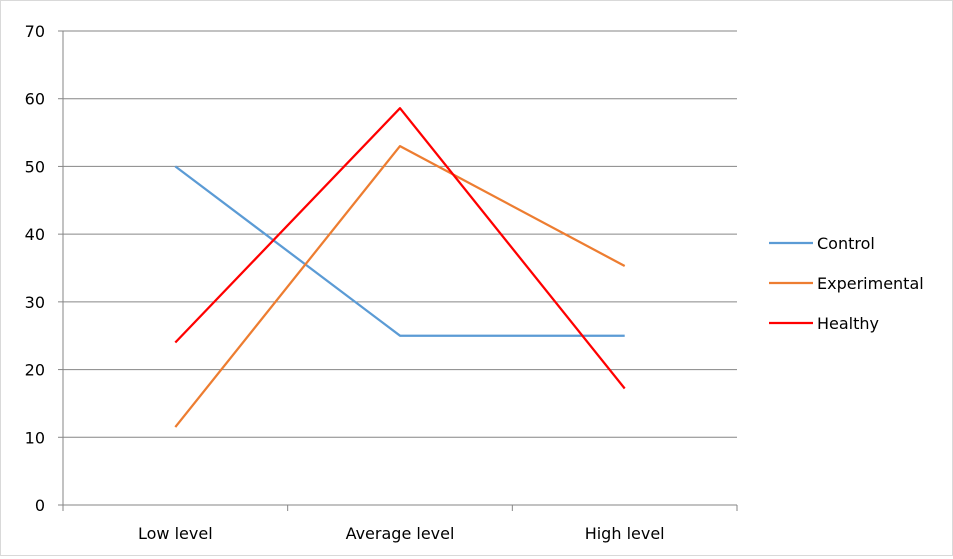 The image size is (953, 559). Describe the element at coordinates (175, 533) in the screenshot. I see `x-tick-label: Low level` at that location.